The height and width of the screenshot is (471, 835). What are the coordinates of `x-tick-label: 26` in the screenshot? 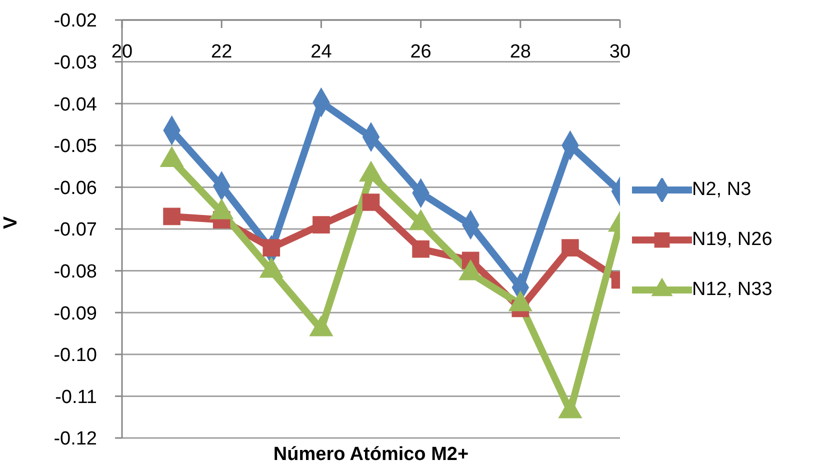 It's located at (421, 51).